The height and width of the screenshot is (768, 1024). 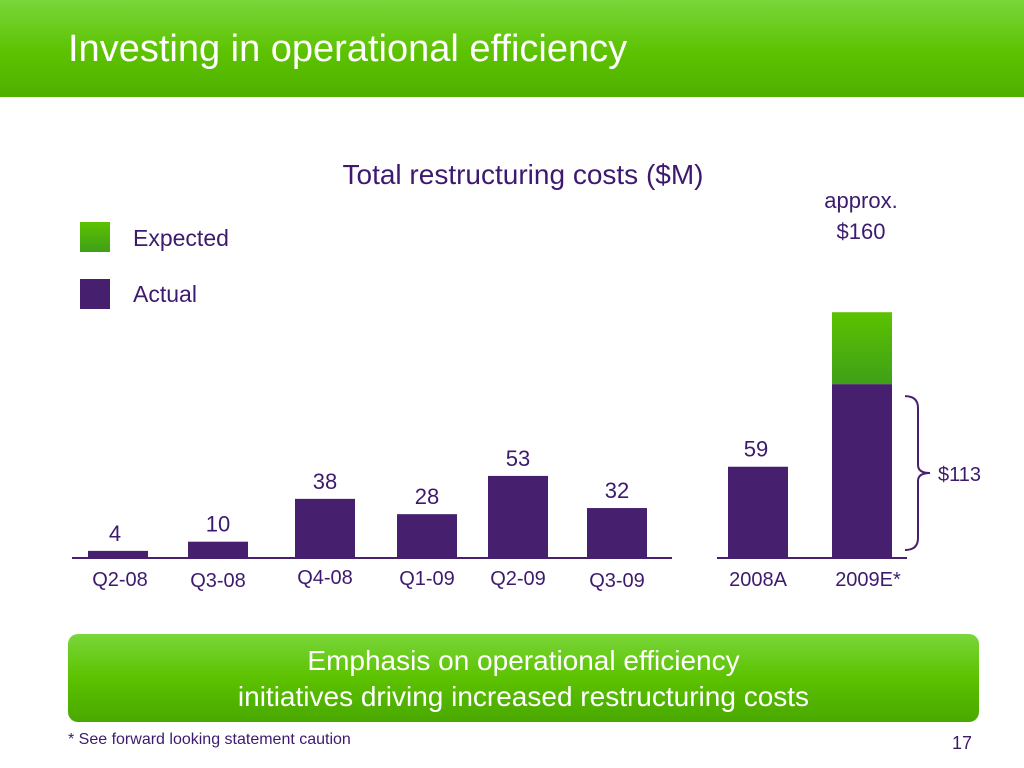 What do you see at coordinates (523, 174) in the screenshot?
I see `chart-title: Total restructuring costs ($M)` at bounding box center [523, 174].